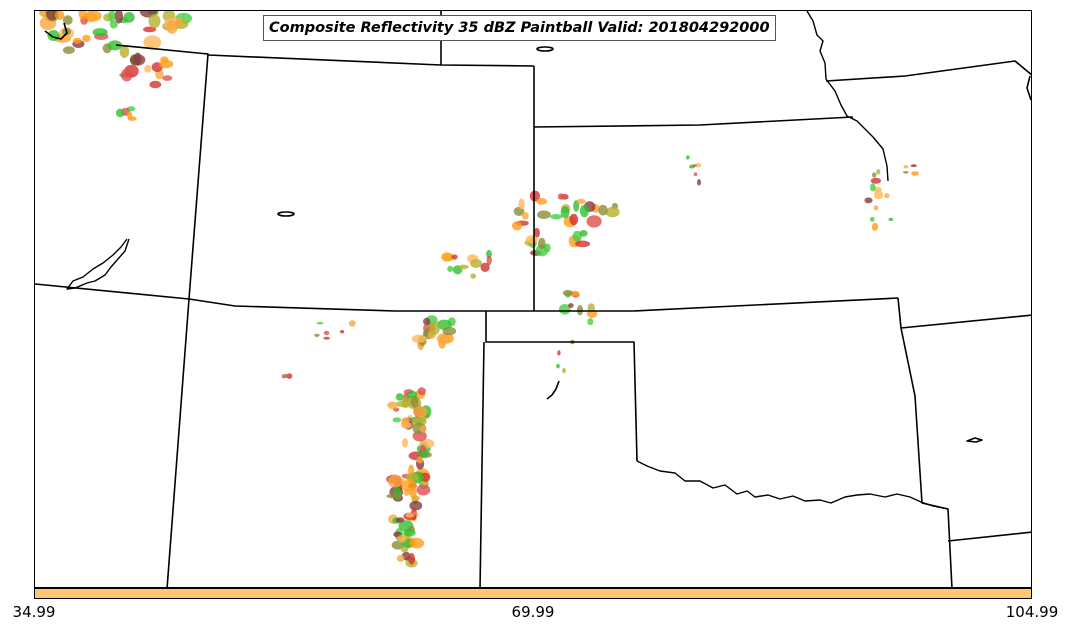  I want to click on lake-nm, so click(553, 390).